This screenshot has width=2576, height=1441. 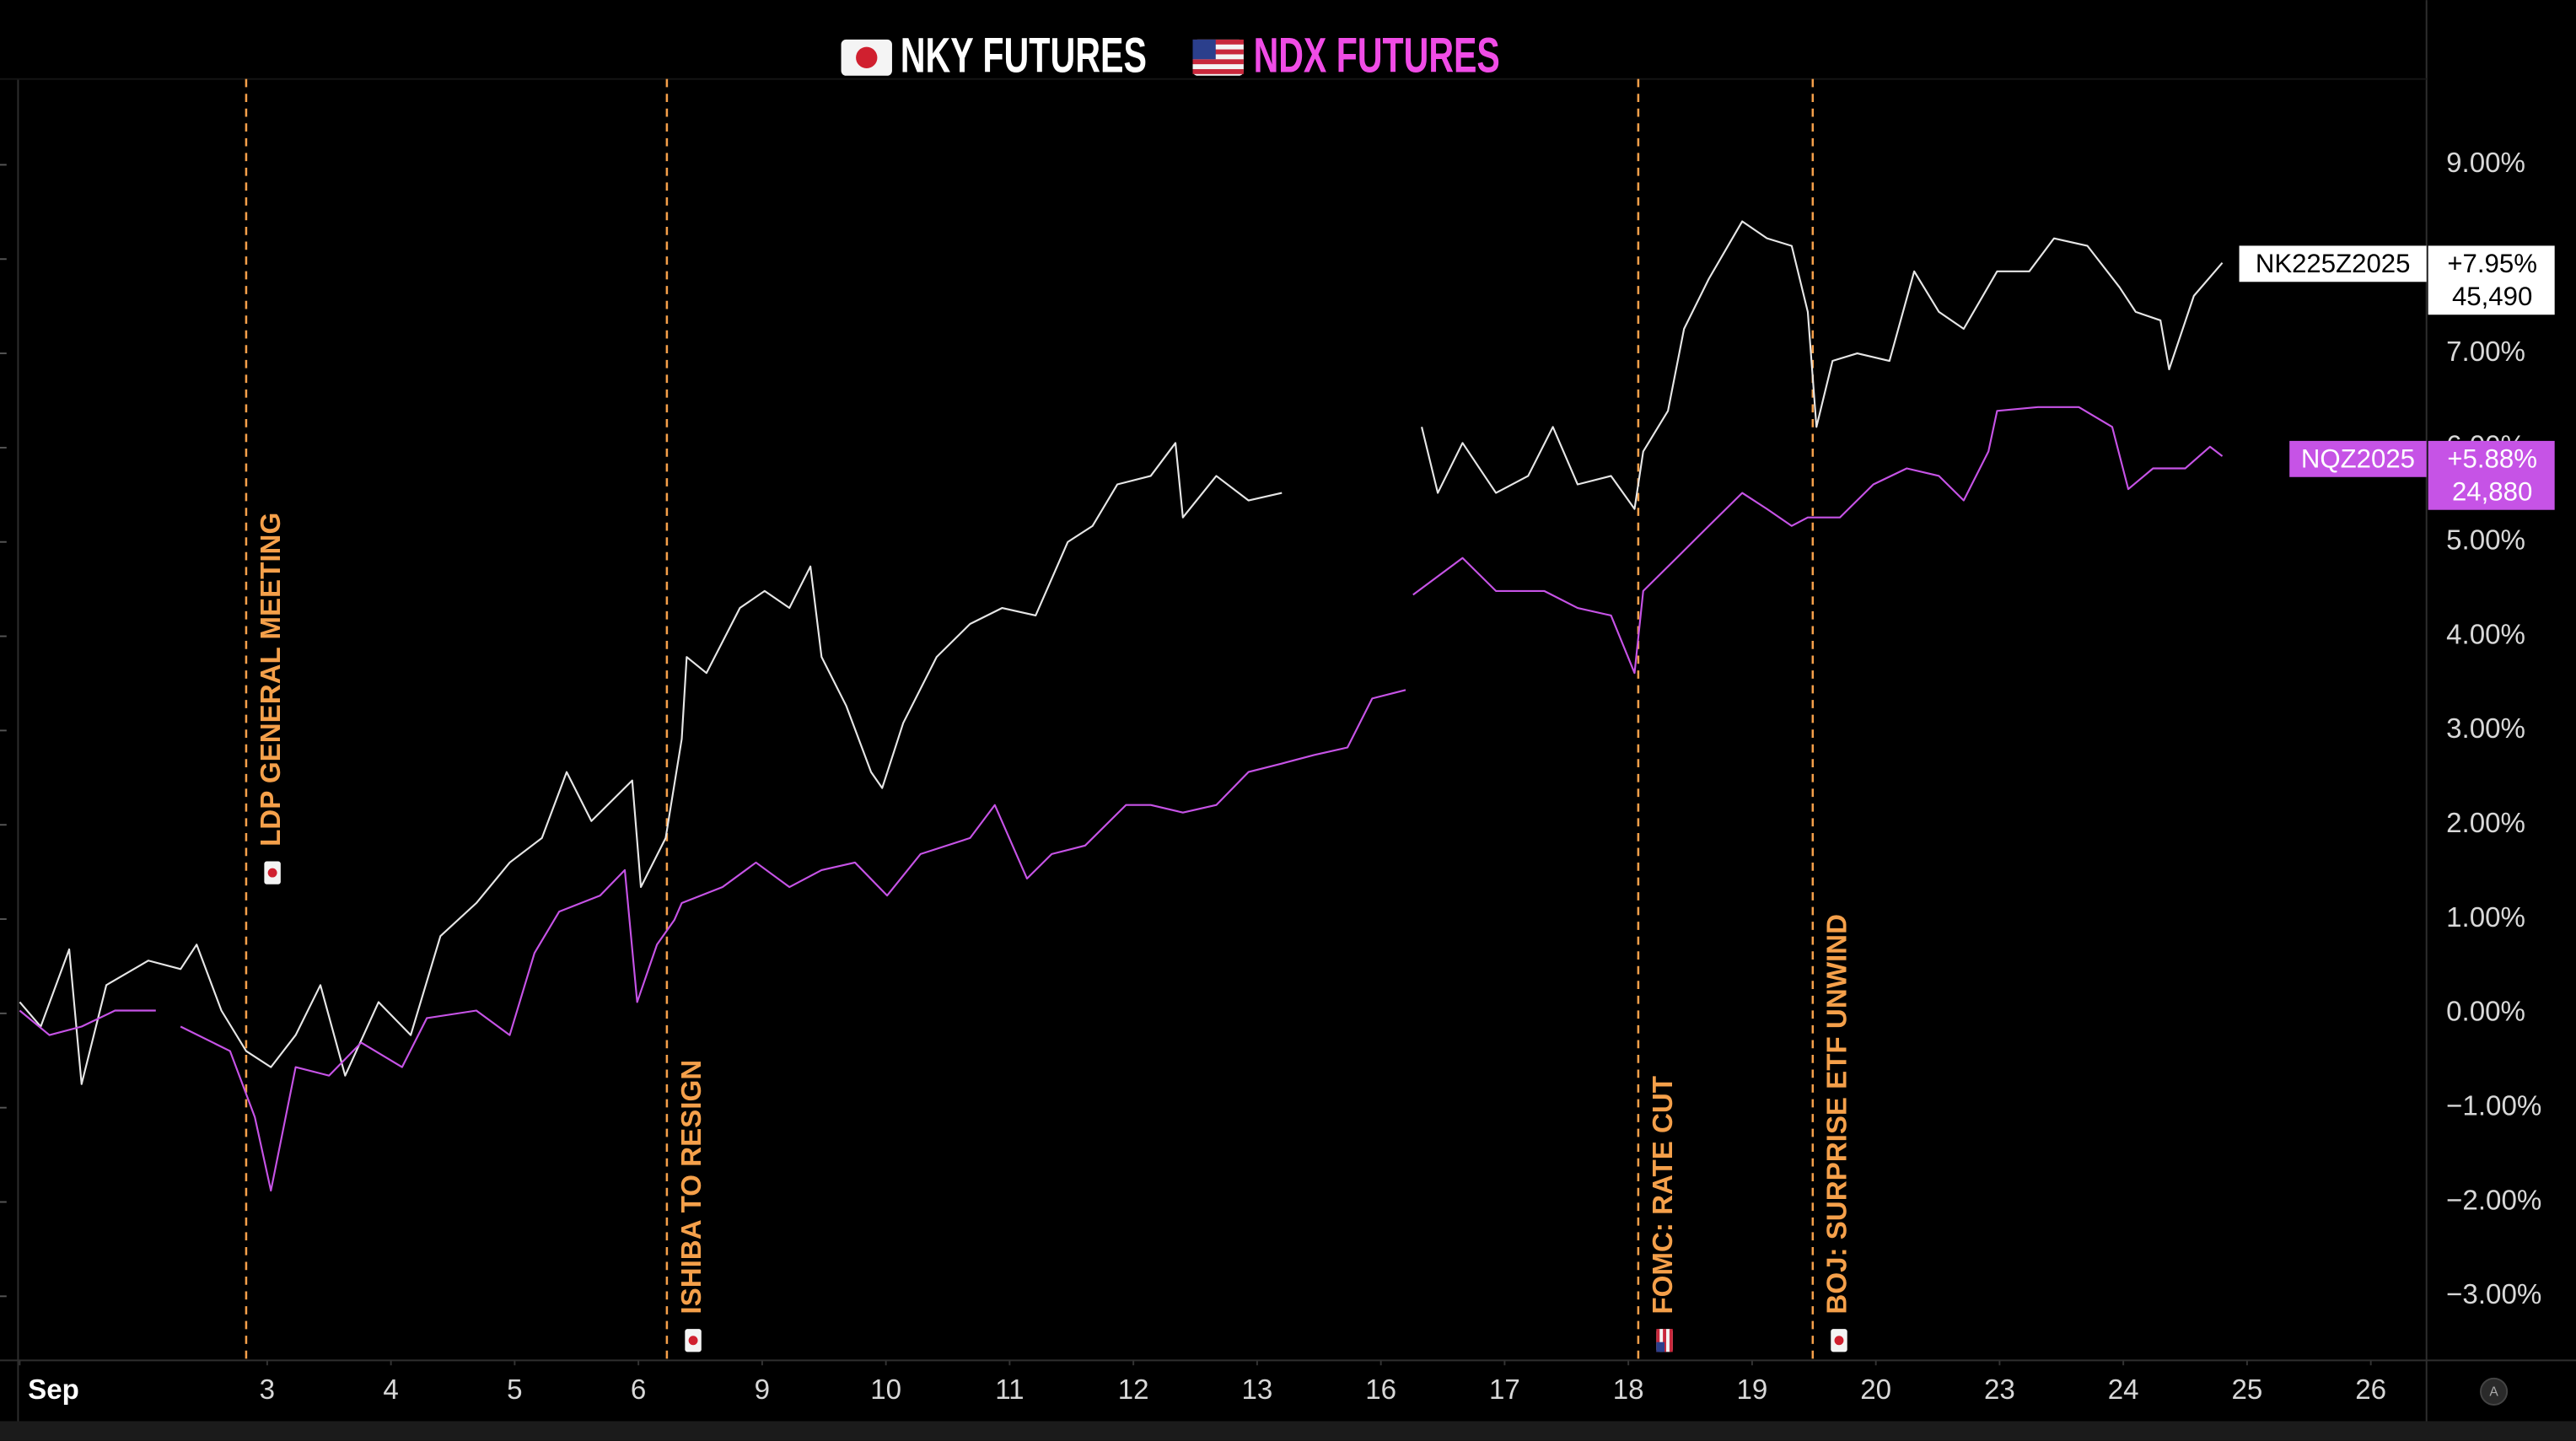 What do you see at coordinates (2485, 634) in the screenshot?
I see `y-tick-label: 4.00%` at bounding box center [2485, 634].